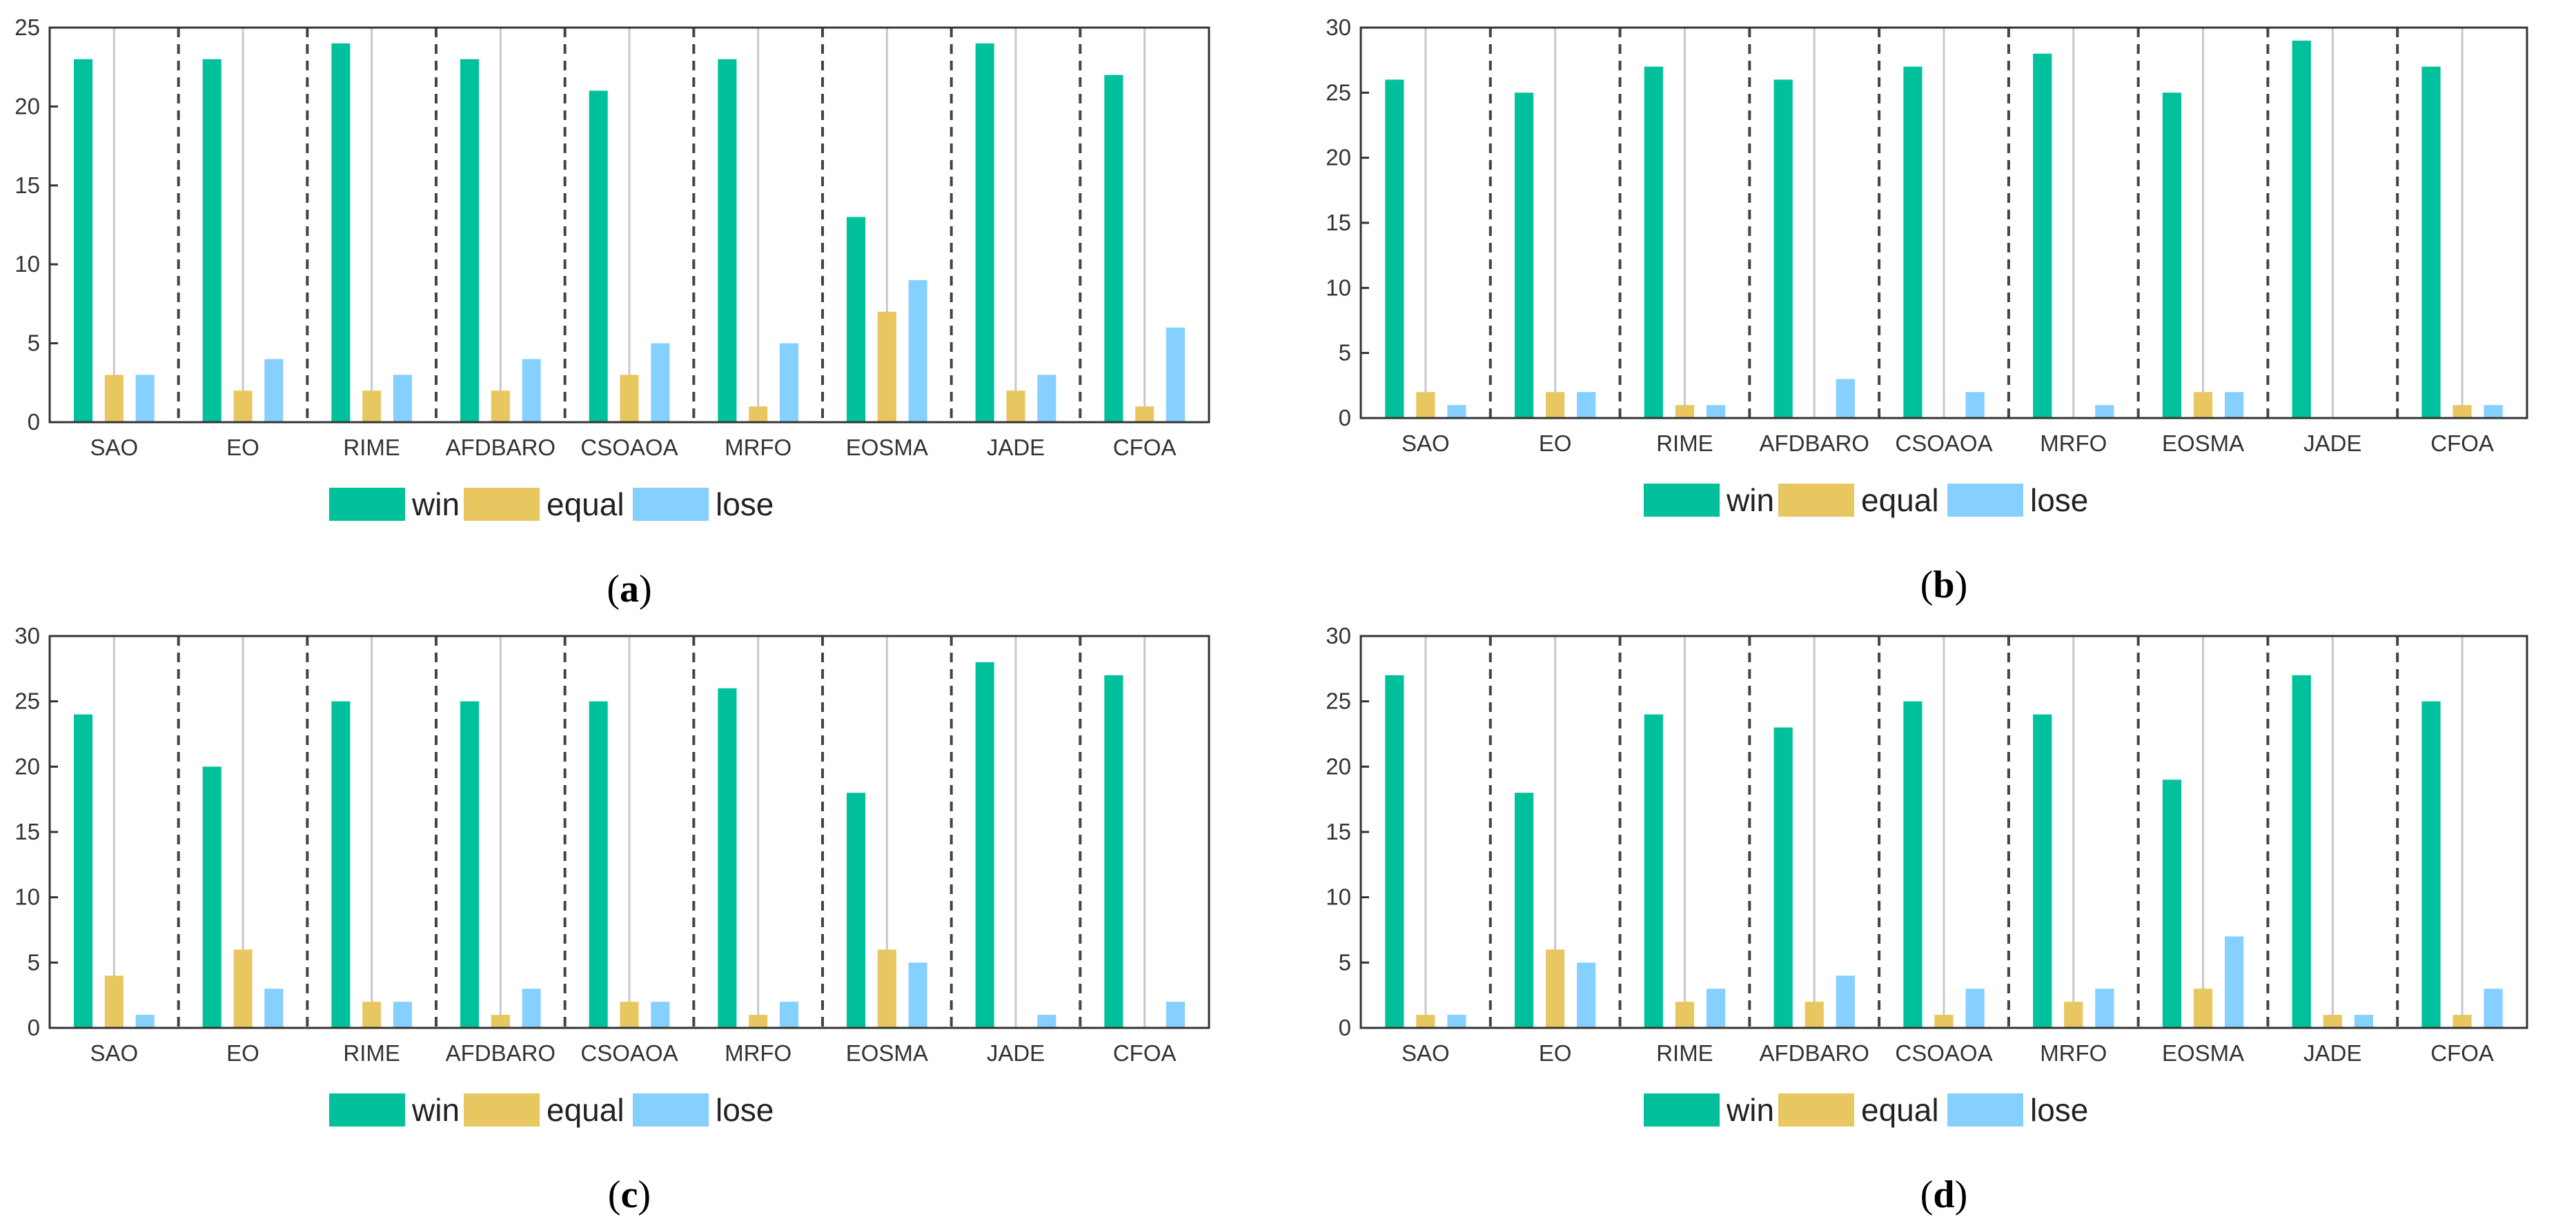 The image size is (2576, 1230). What do you see at coordinates (2462, 1022) in the screenshot?
I see `bar-equal-cfoa` at bounding box center [2462, 1022].